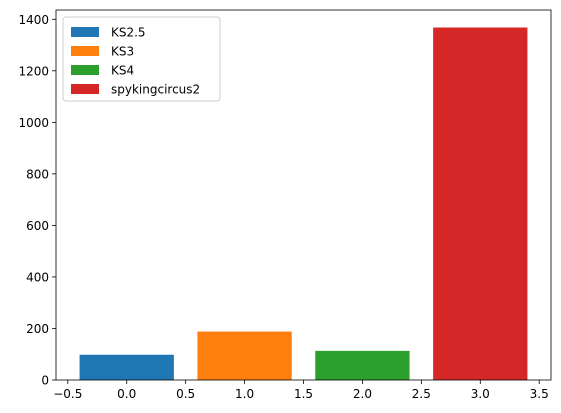 The image size is (561, 413). Describe the element at coordinates (362, 394) in the screenshot. I see `x-tick-label: 2.0` at that location.